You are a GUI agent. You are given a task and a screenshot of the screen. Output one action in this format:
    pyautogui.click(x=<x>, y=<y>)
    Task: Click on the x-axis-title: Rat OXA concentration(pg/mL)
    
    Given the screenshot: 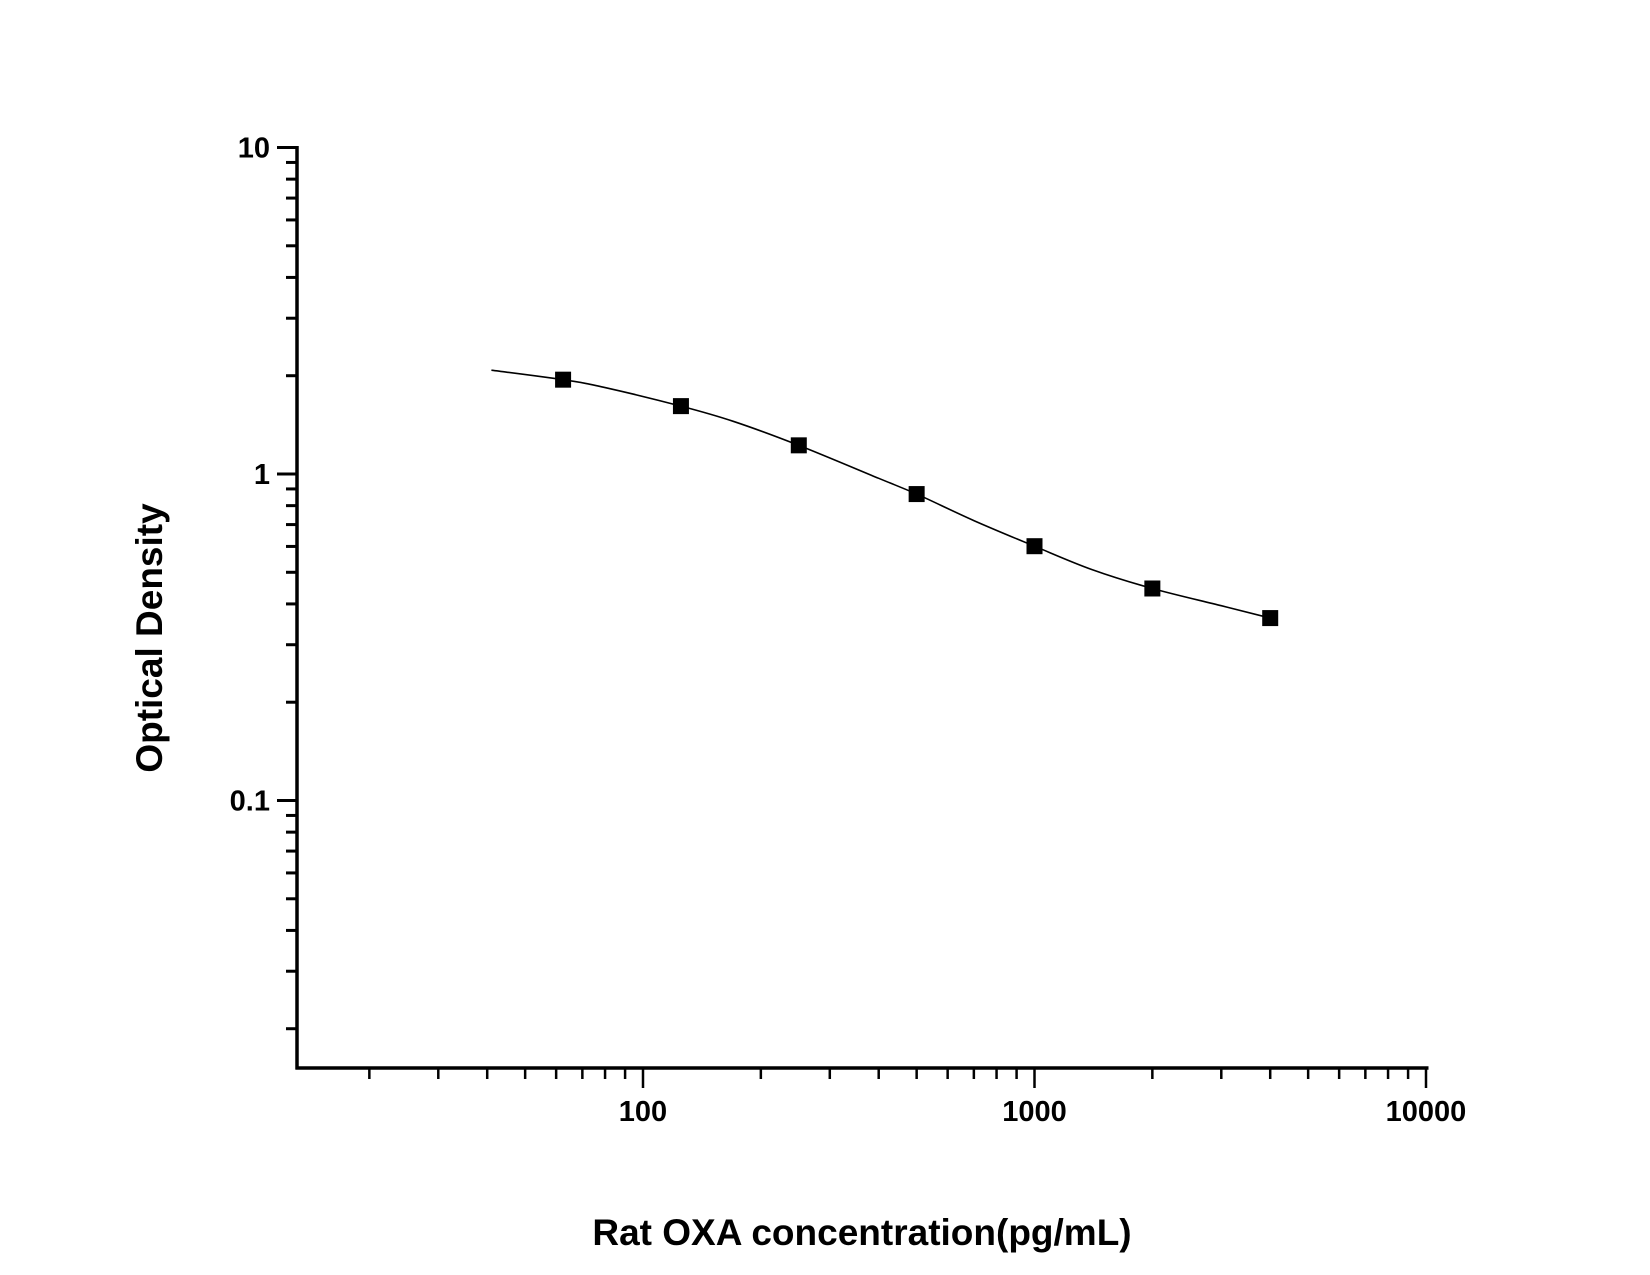 What is the action you would take?
    pyautogui.click(x=861, y=1232)
    